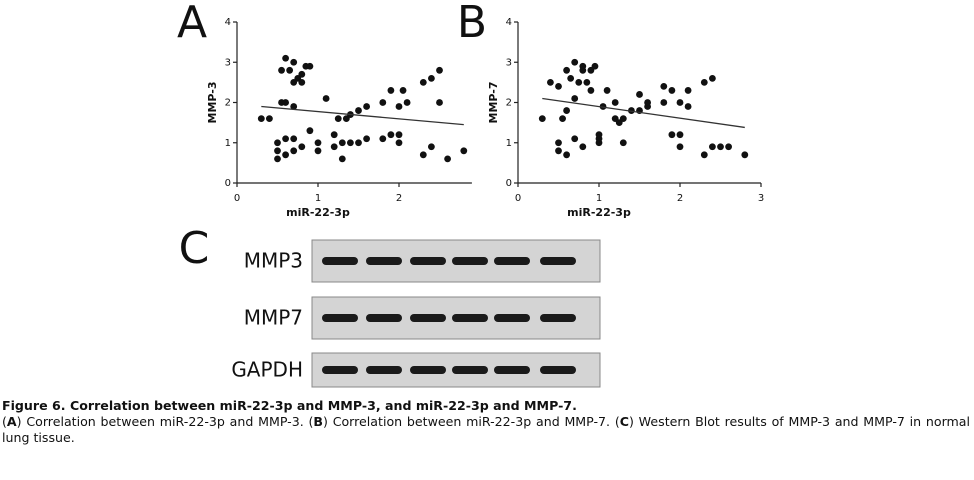 This screenshot has width=974, height=480. I want to click on caption-label: C, so click(624, 421).